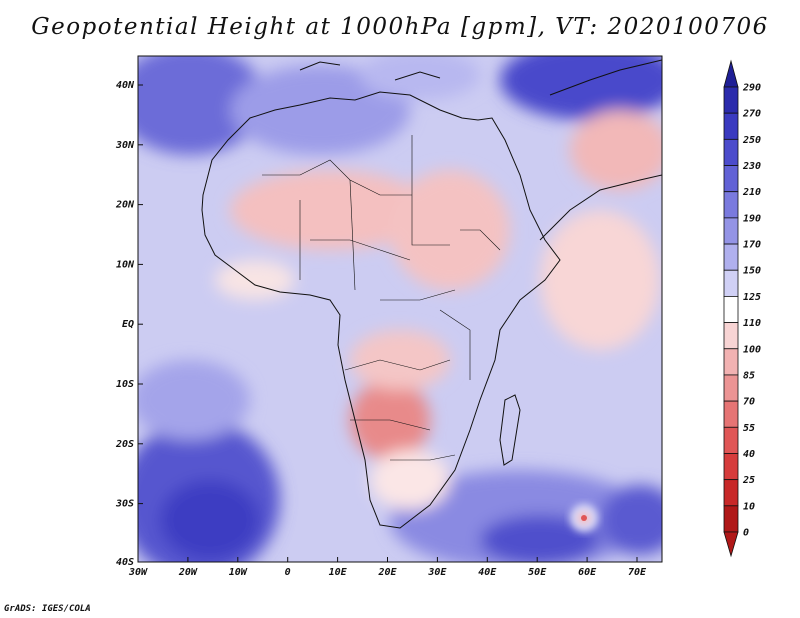  What do you see at coordinates (749, 506) in the screenshot?
I see `colorbar-label: 10` at bounding box center [749, 506].